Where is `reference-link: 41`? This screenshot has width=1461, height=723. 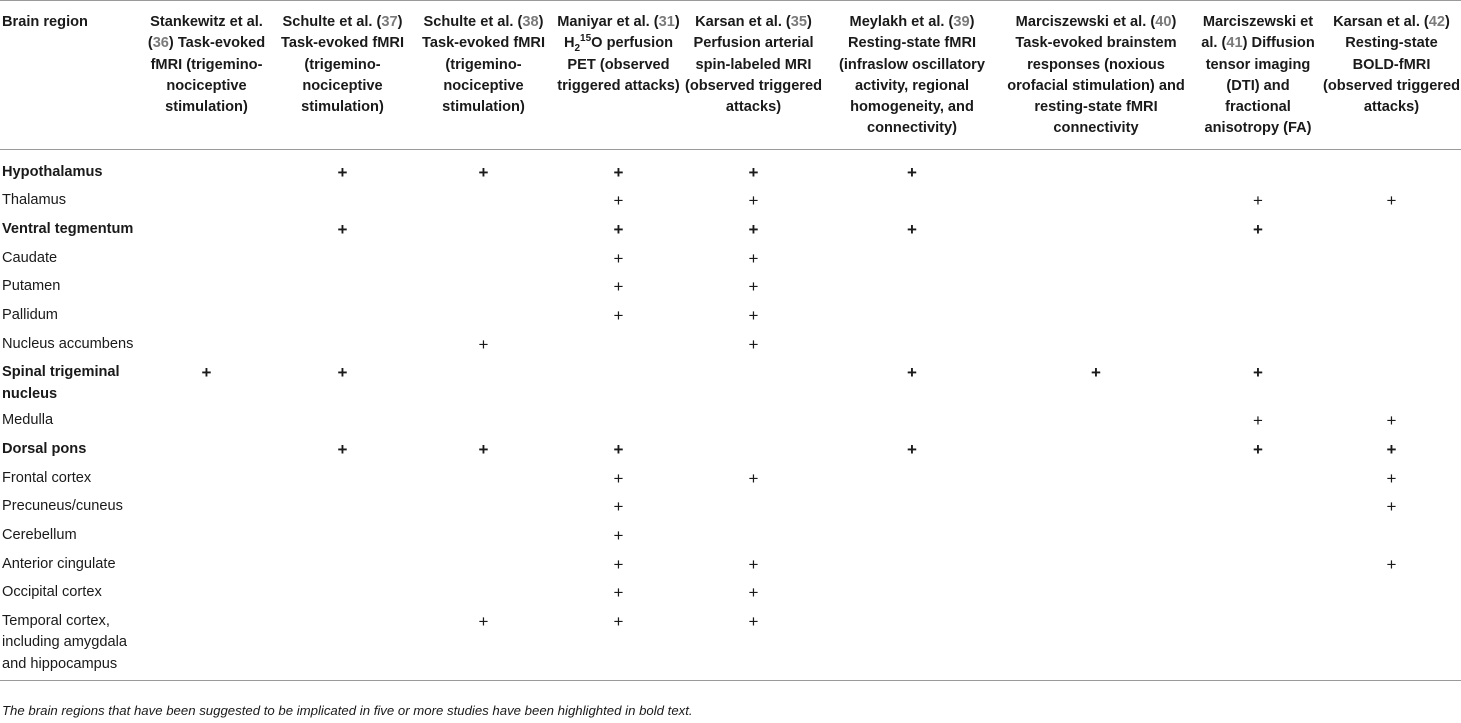
reference-link: 41 is located at coordinates (1234, 43).